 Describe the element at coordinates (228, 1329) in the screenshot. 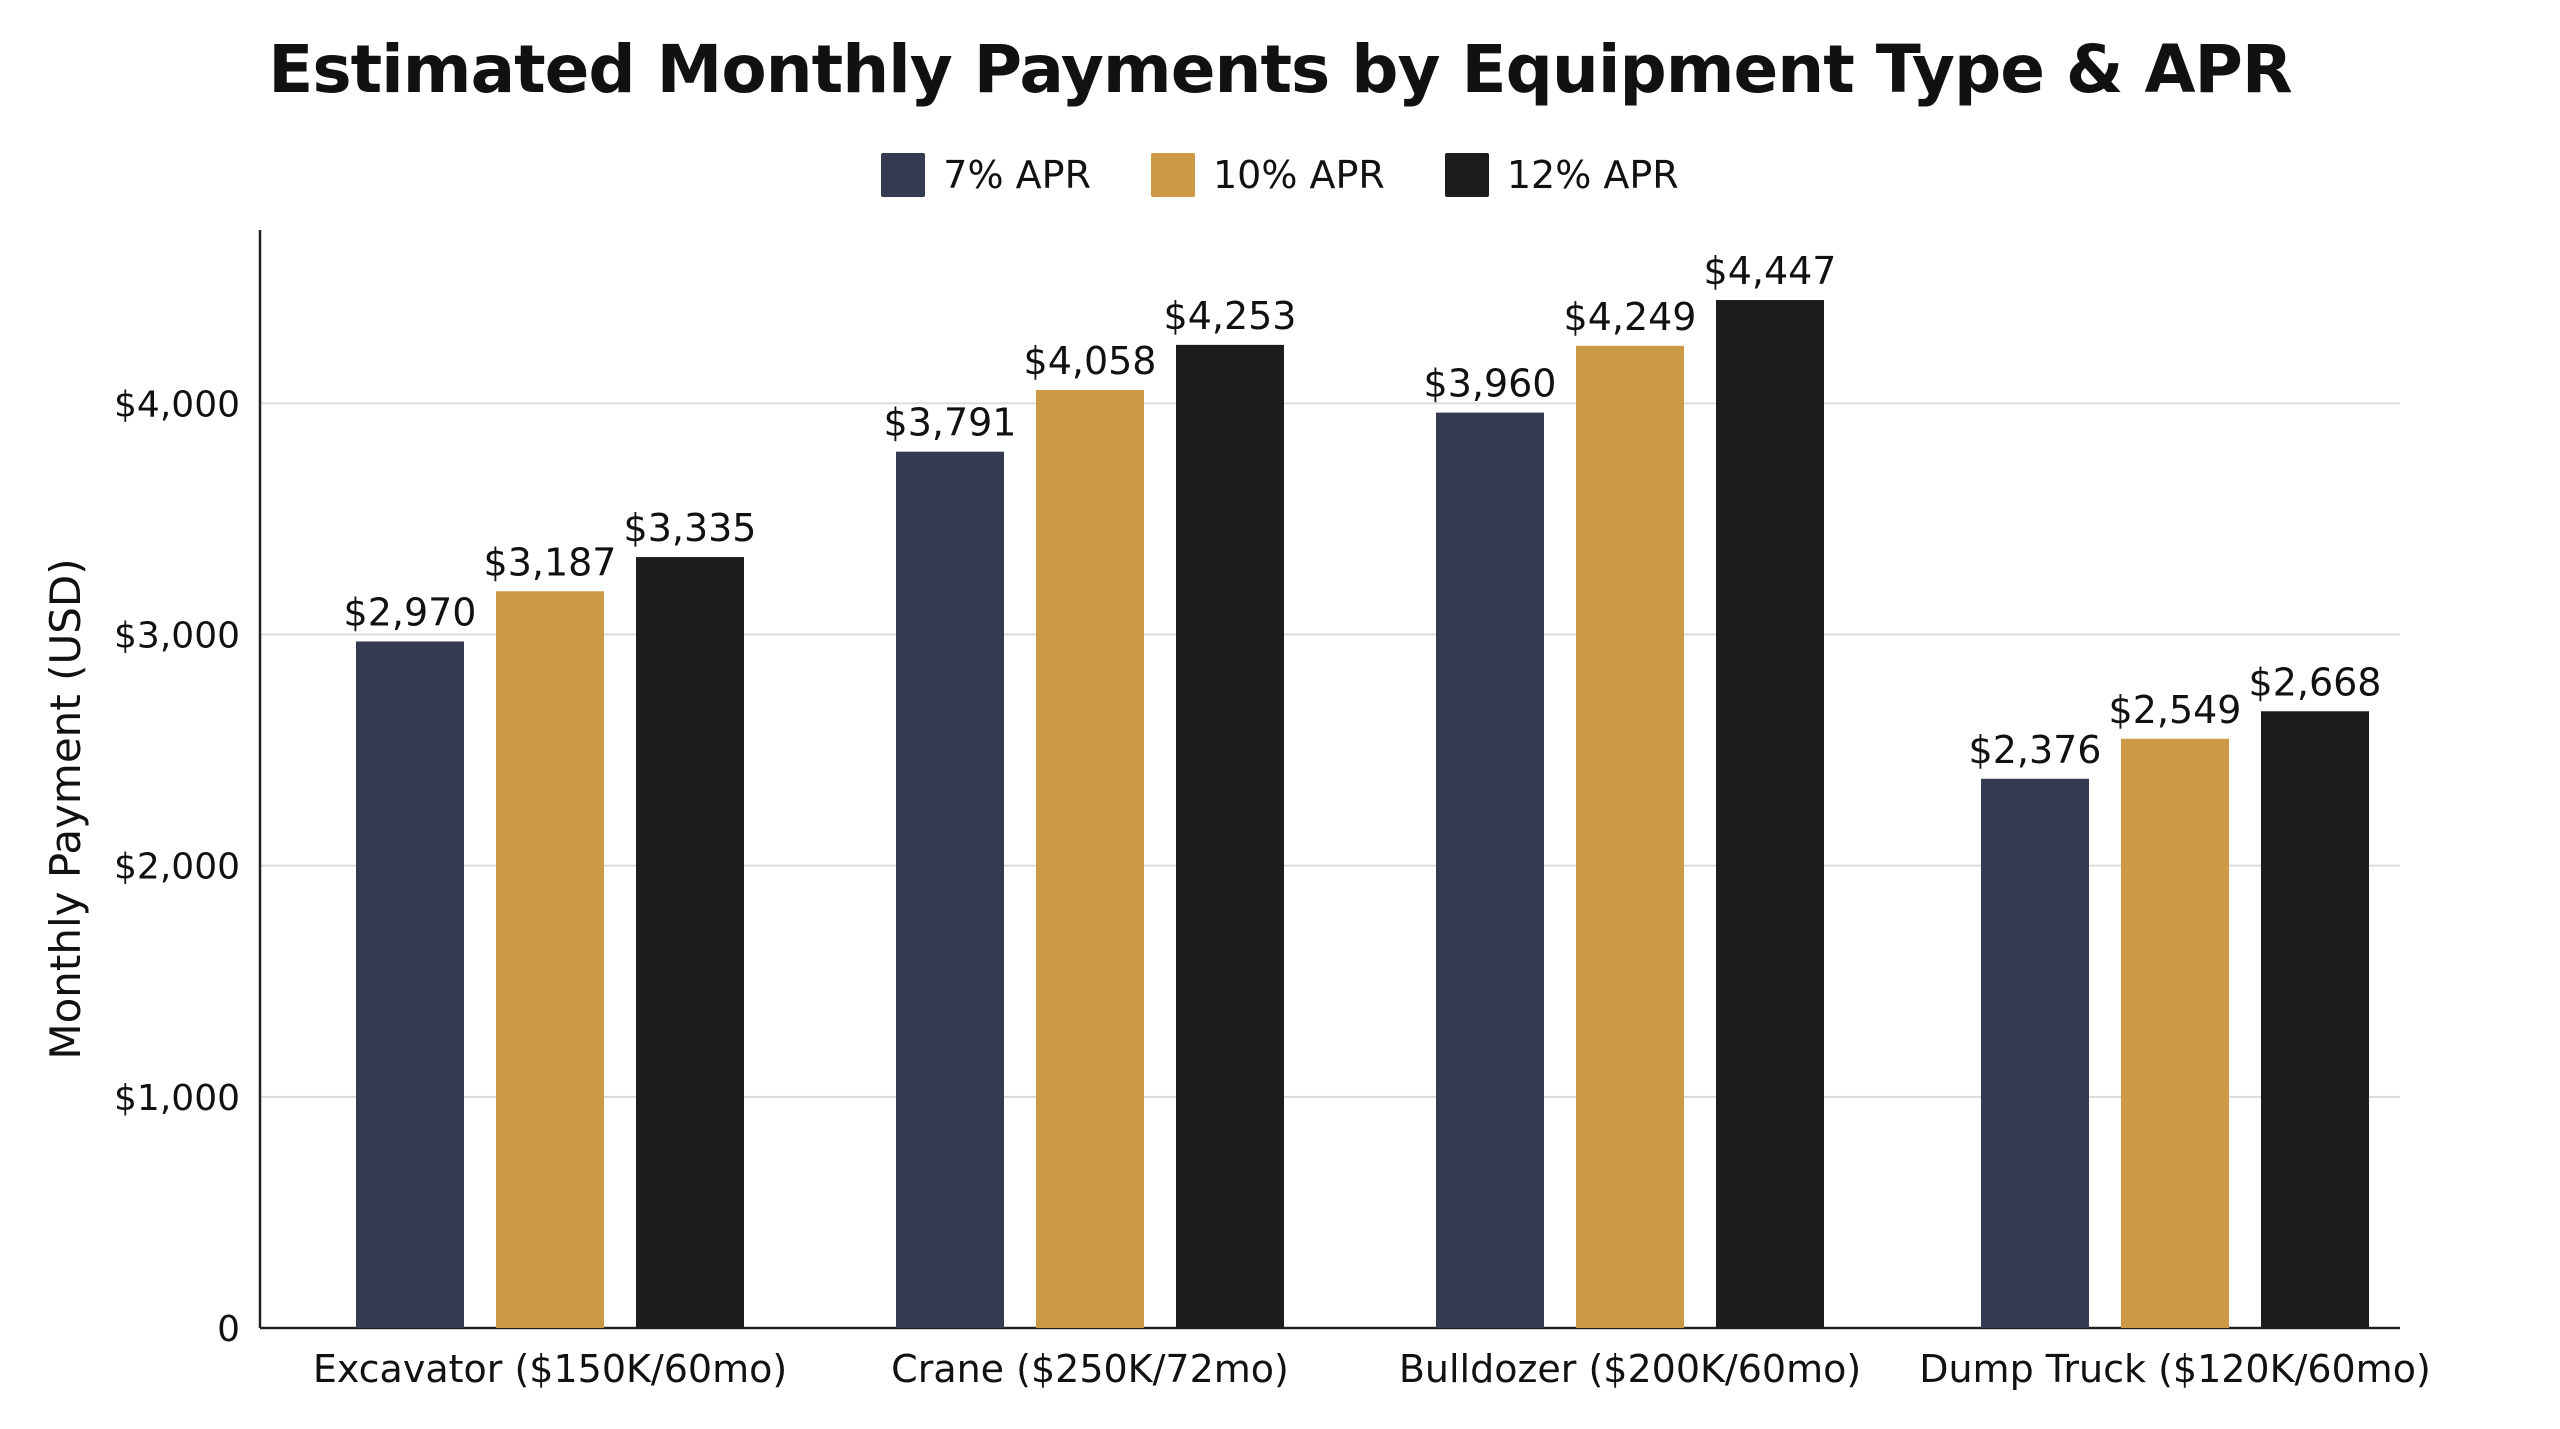

I see `y-tick-label: 0` at that location.